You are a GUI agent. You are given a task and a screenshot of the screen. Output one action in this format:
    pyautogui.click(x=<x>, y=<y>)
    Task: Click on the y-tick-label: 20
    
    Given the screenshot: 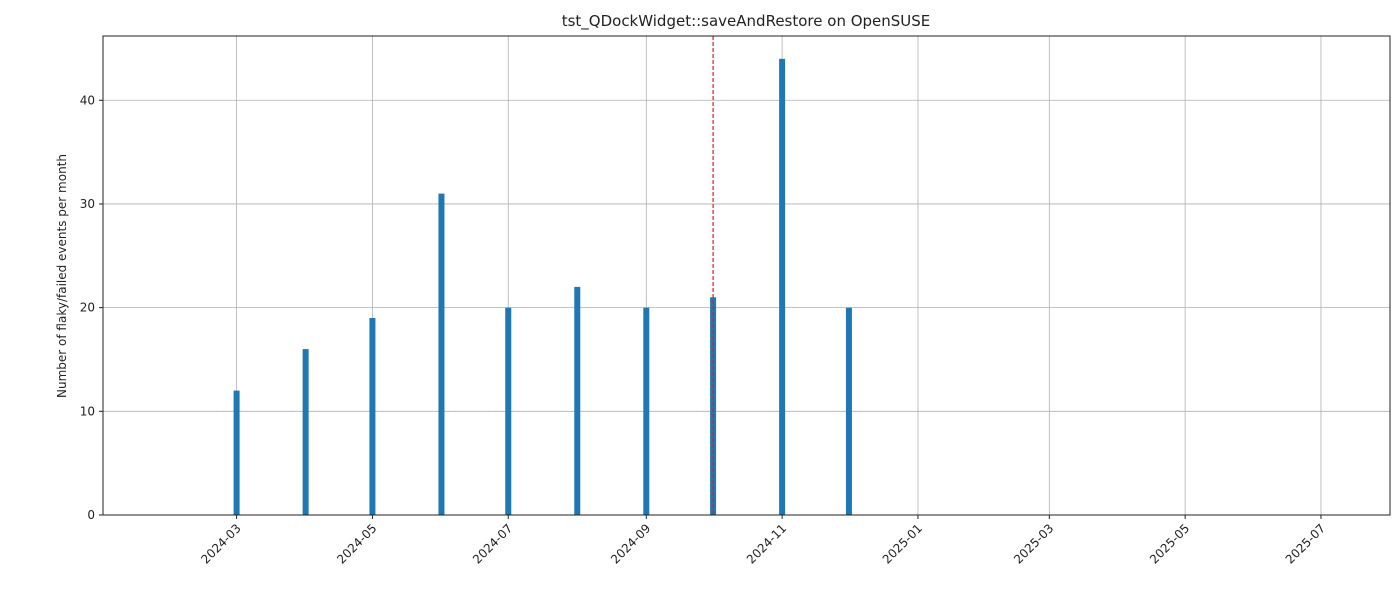 What is the action you would take?
    pyautogui.click(x=87, y=308)
    